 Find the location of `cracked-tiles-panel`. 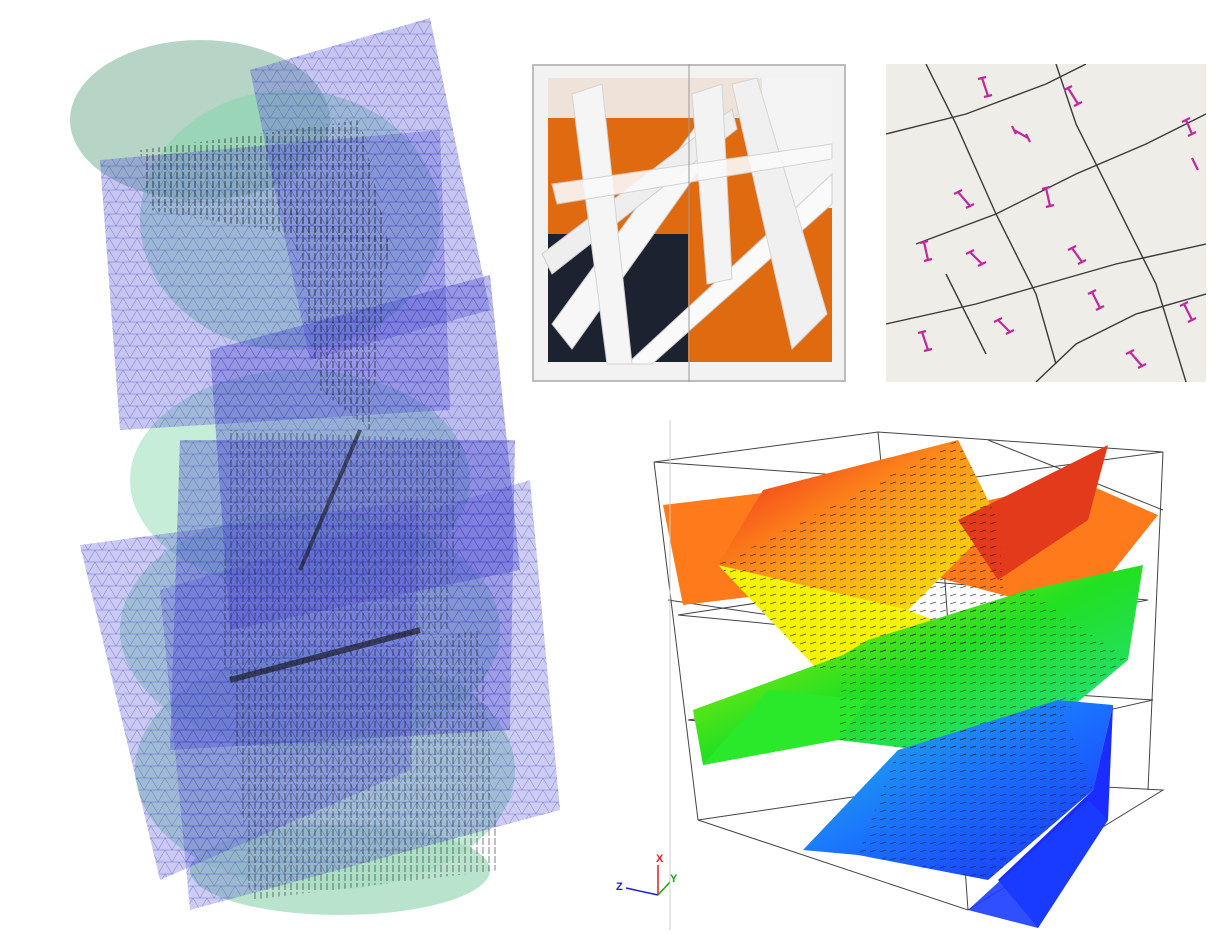

cracked-tiles-panel is located at coordinates (1046, 223).